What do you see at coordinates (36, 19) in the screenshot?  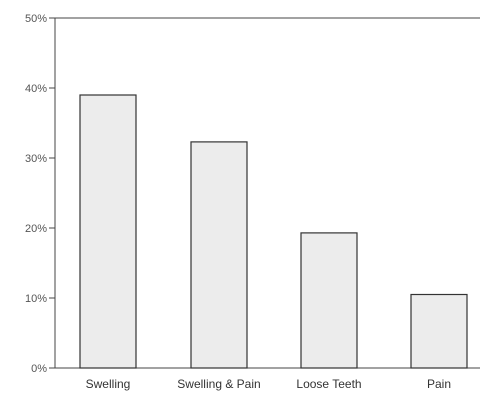 I see `y-tick-label: 50%` at bounding box center [36, 19].